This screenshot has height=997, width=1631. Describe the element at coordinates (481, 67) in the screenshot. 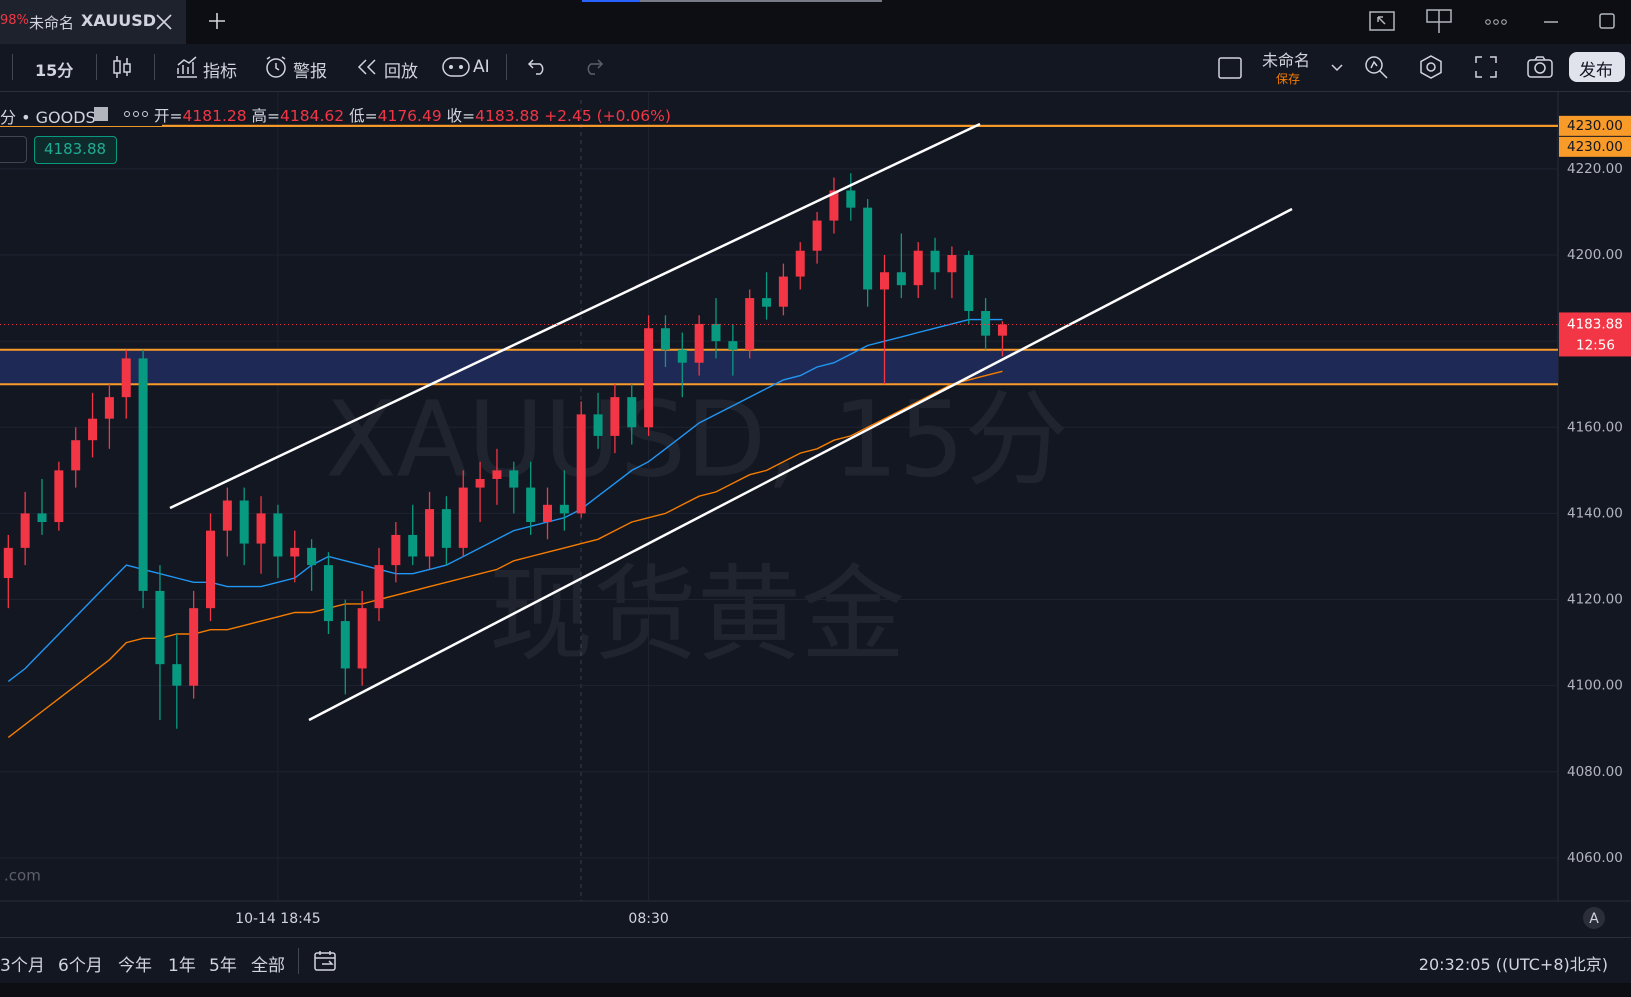

I see `ai: AI` at that location.